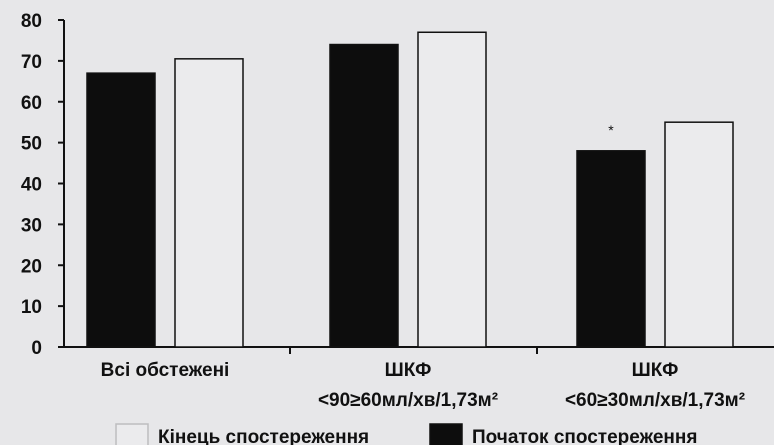  What do you see at coordinates (31, 21) in the screenshot?
I see `y-tick-label: 80` at bounding box center [31, 21].